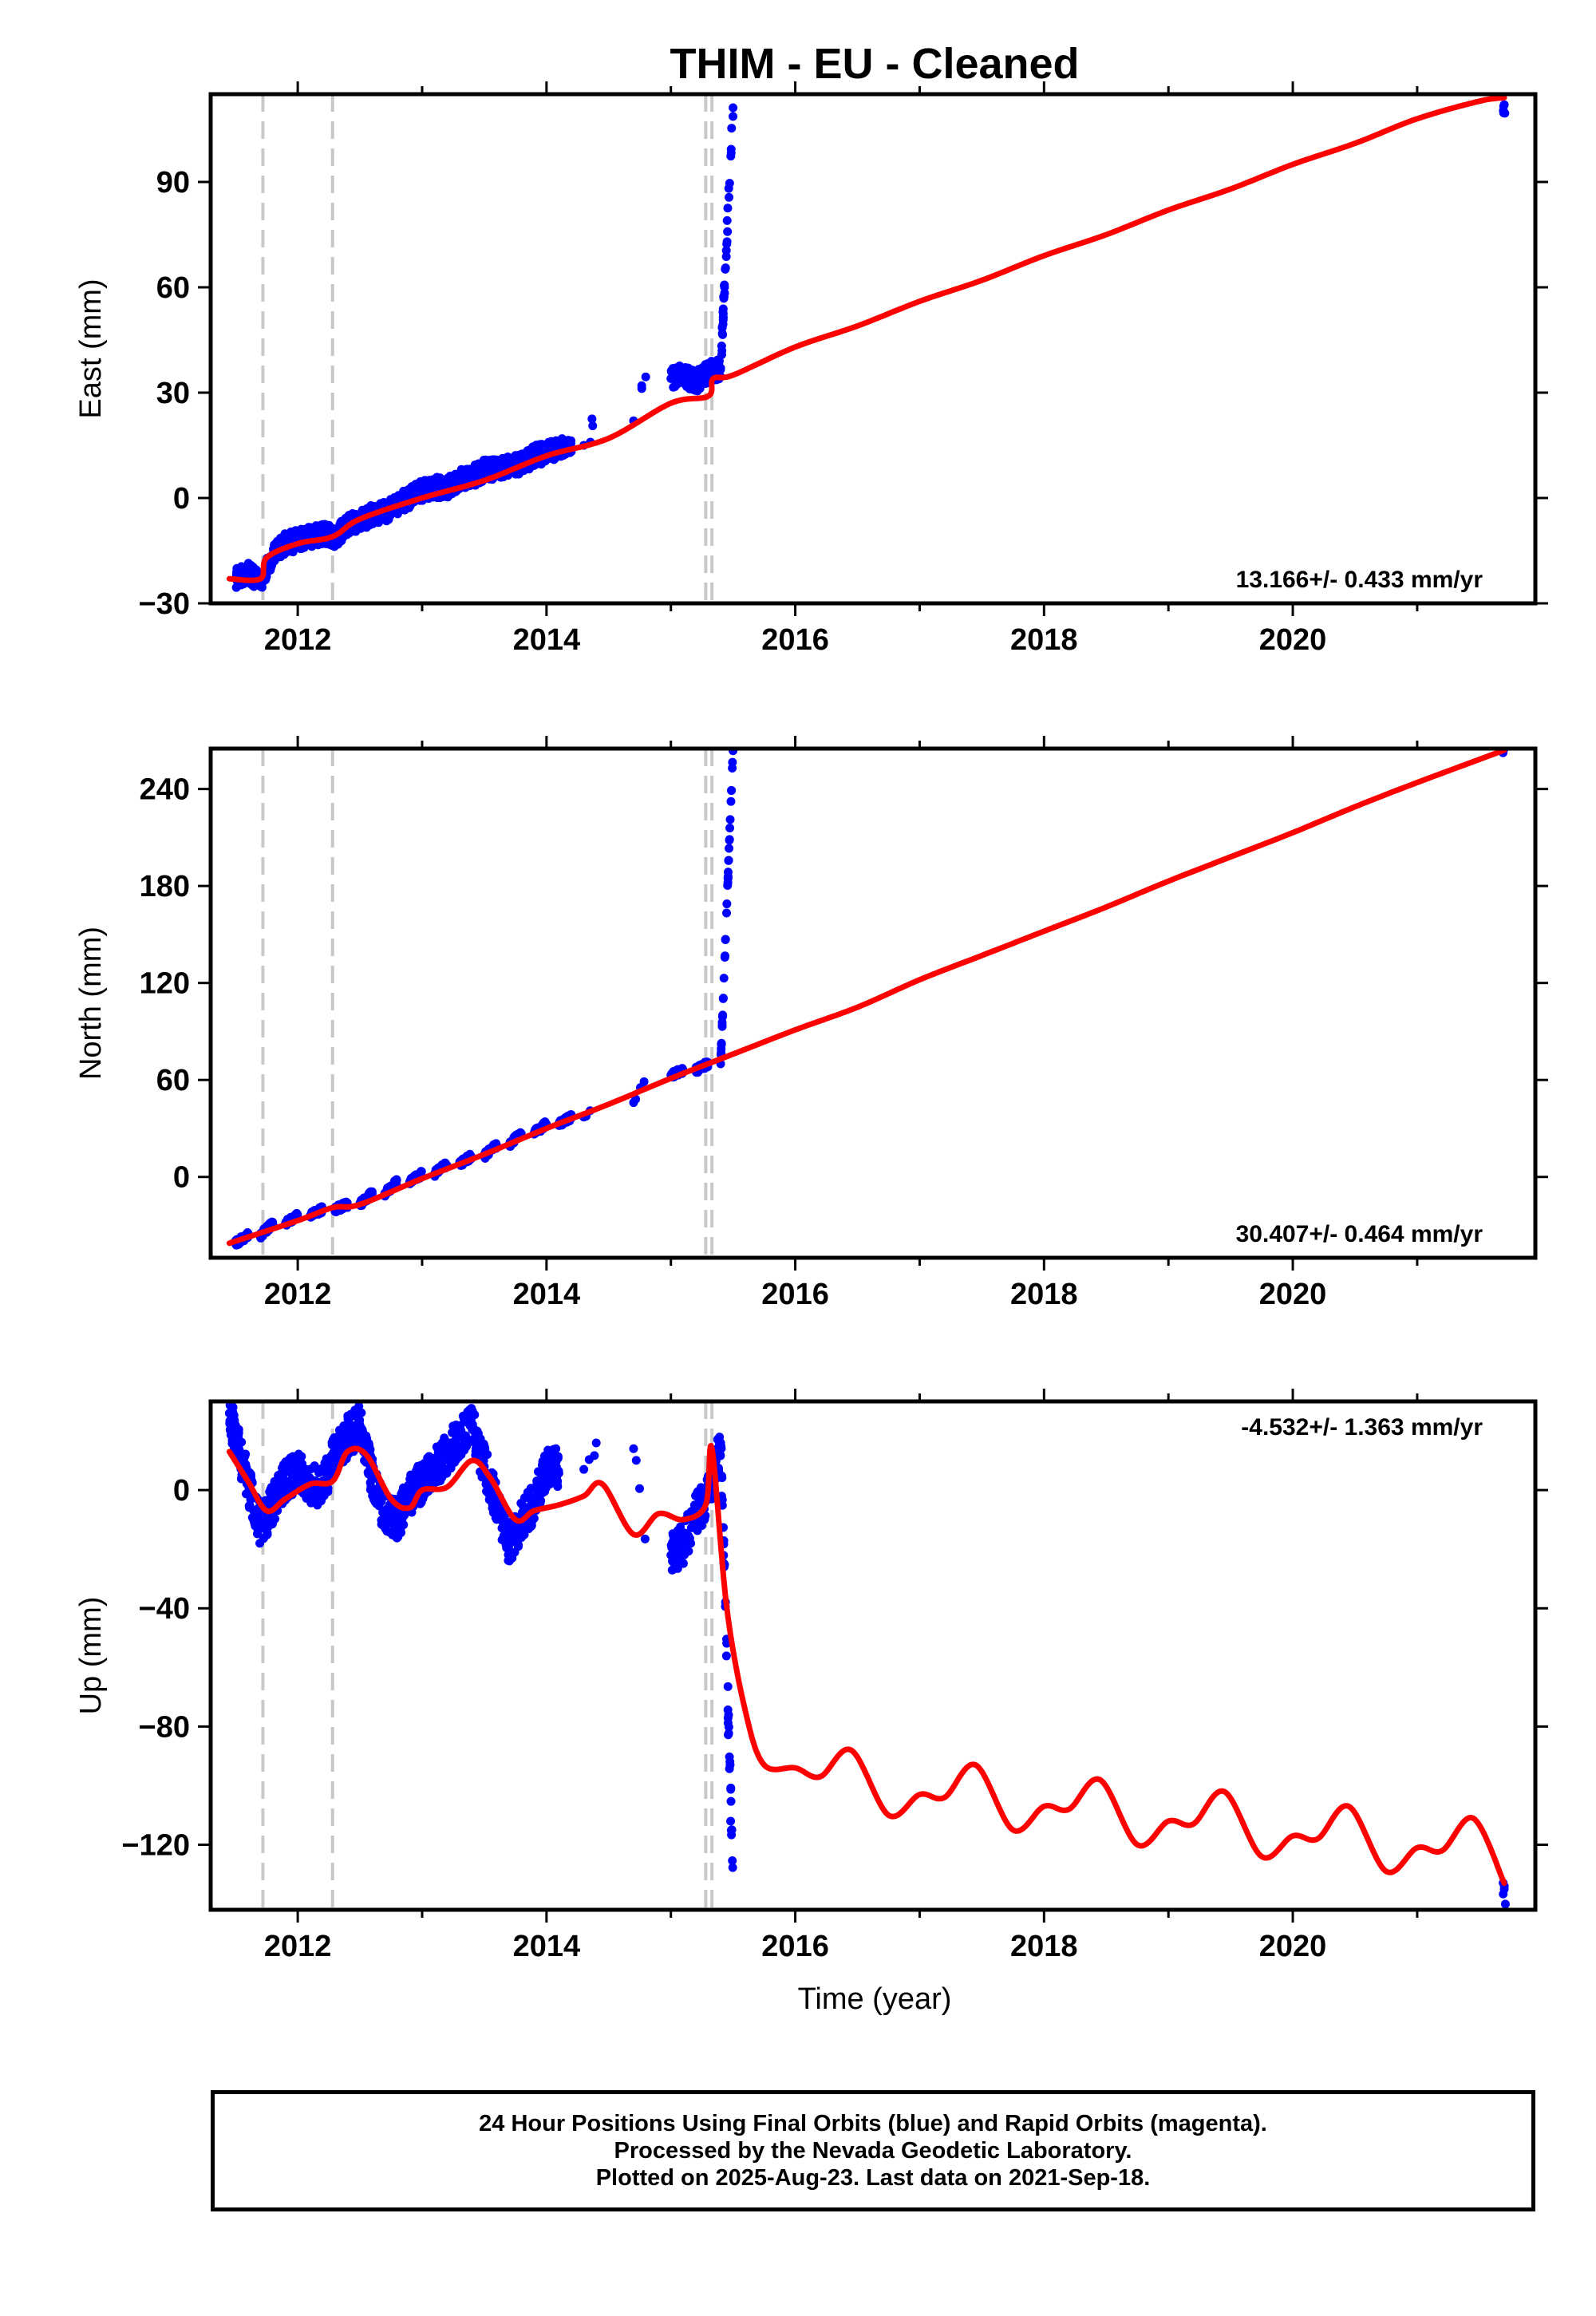  Describe the element at coordinates (155, 1846) in the screenshot. I see `y-tick-label: −120` at that location.